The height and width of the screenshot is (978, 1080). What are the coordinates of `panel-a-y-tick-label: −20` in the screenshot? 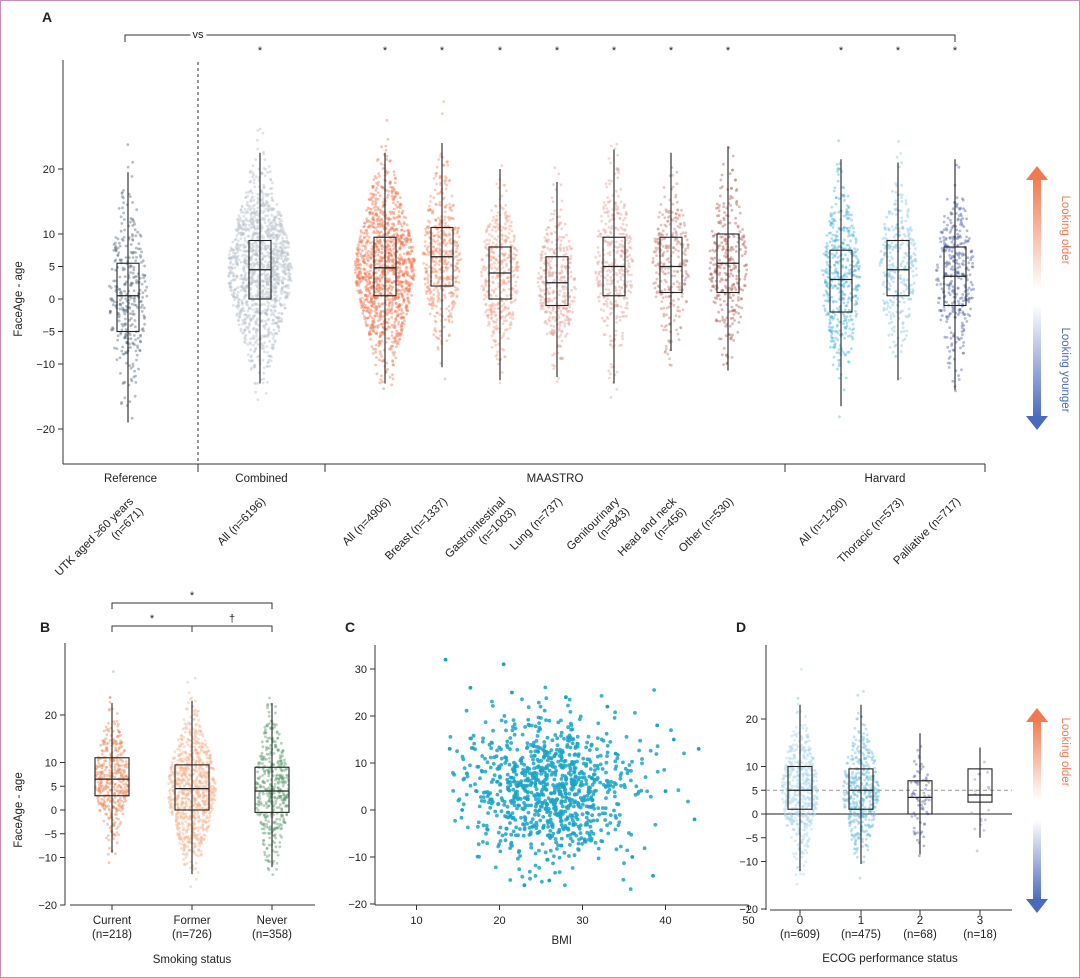 It's located at (45, 430).